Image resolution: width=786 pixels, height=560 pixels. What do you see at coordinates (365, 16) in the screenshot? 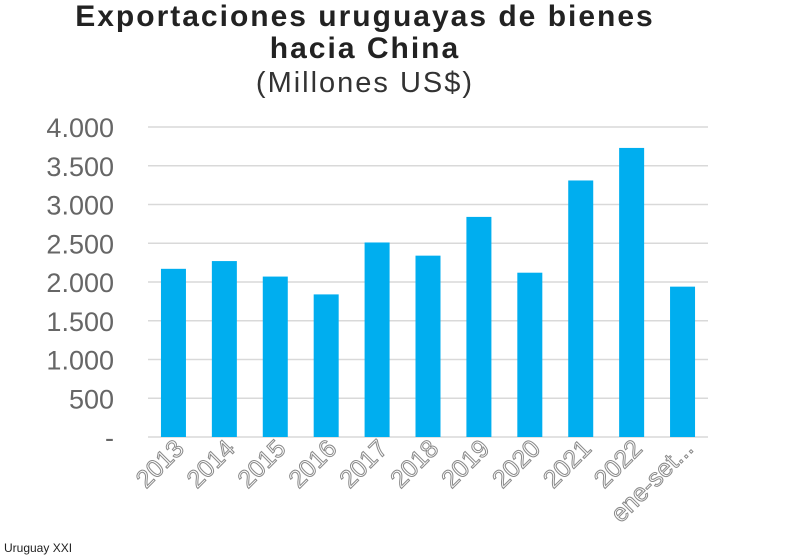
I see `chart-title-line1: Exportaciones uruguayas de bienes` at bounding box center [365, 16].